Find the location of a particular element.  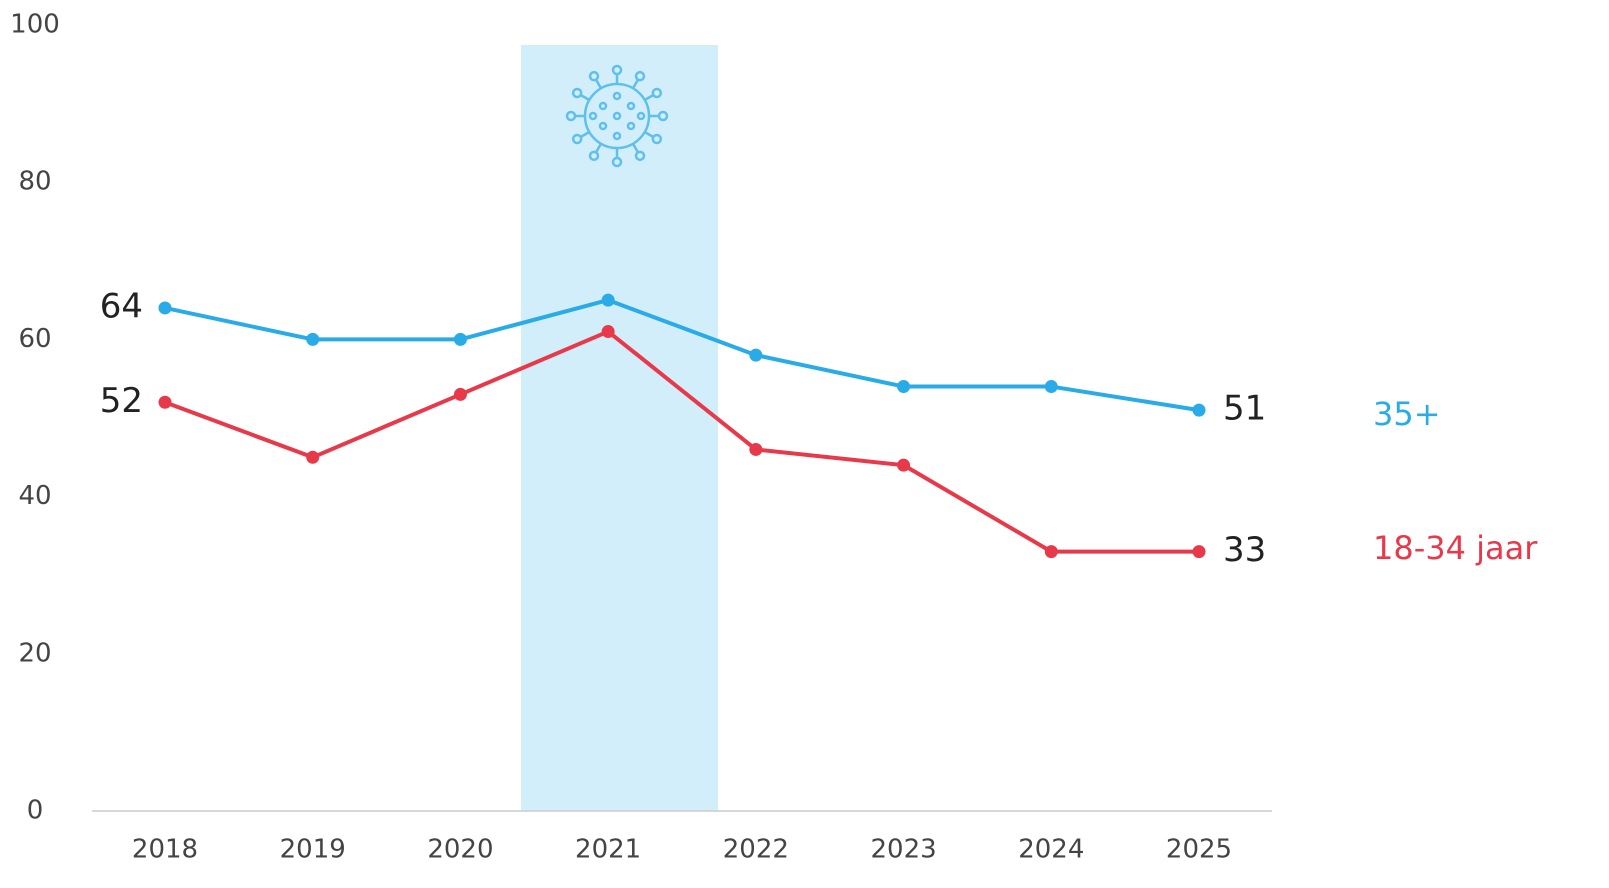

y-tick-label: 0 is located at coordinates (35, 811).